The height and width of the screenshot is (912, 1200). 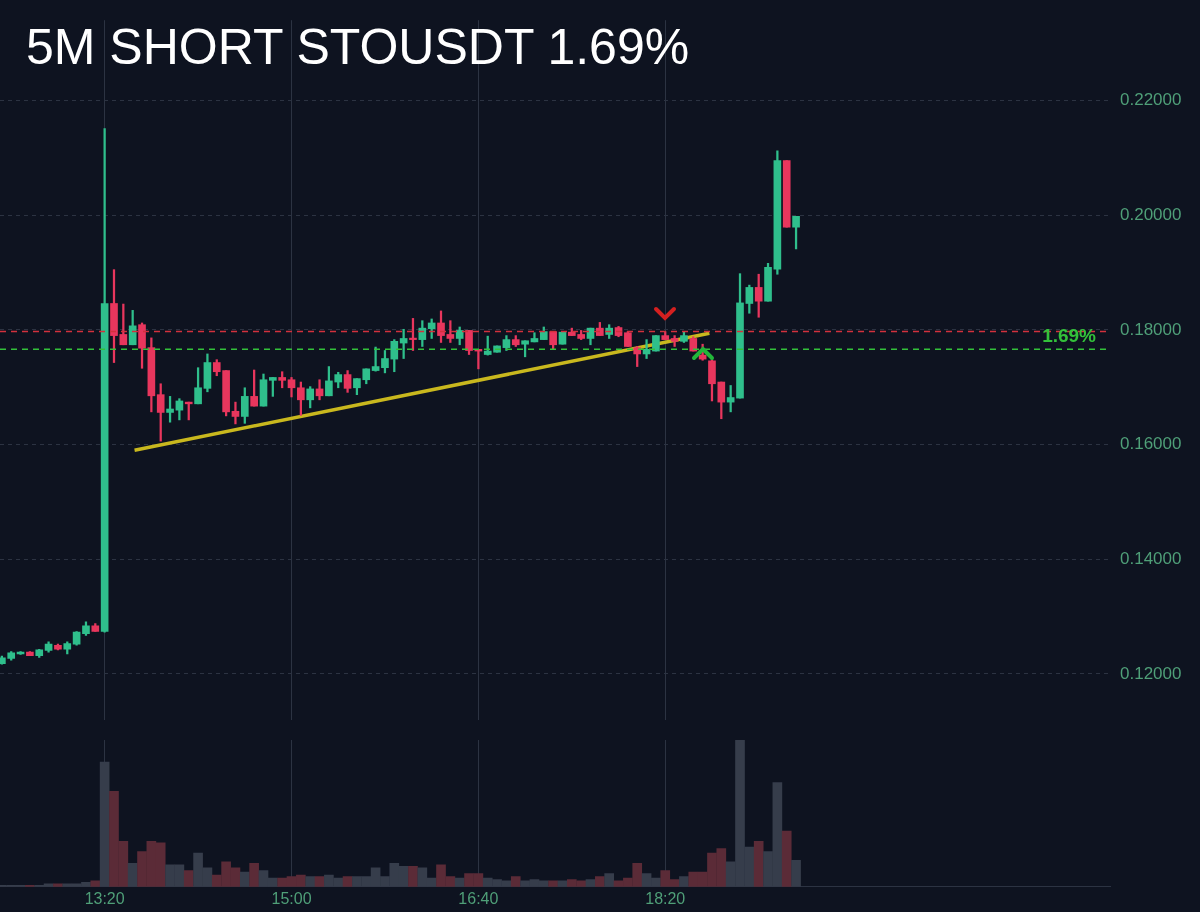 What do you see at coordinates (1069, 336) in the screenshot?
I see `annotation: 1.69%` at bounding box center [1069, 336].